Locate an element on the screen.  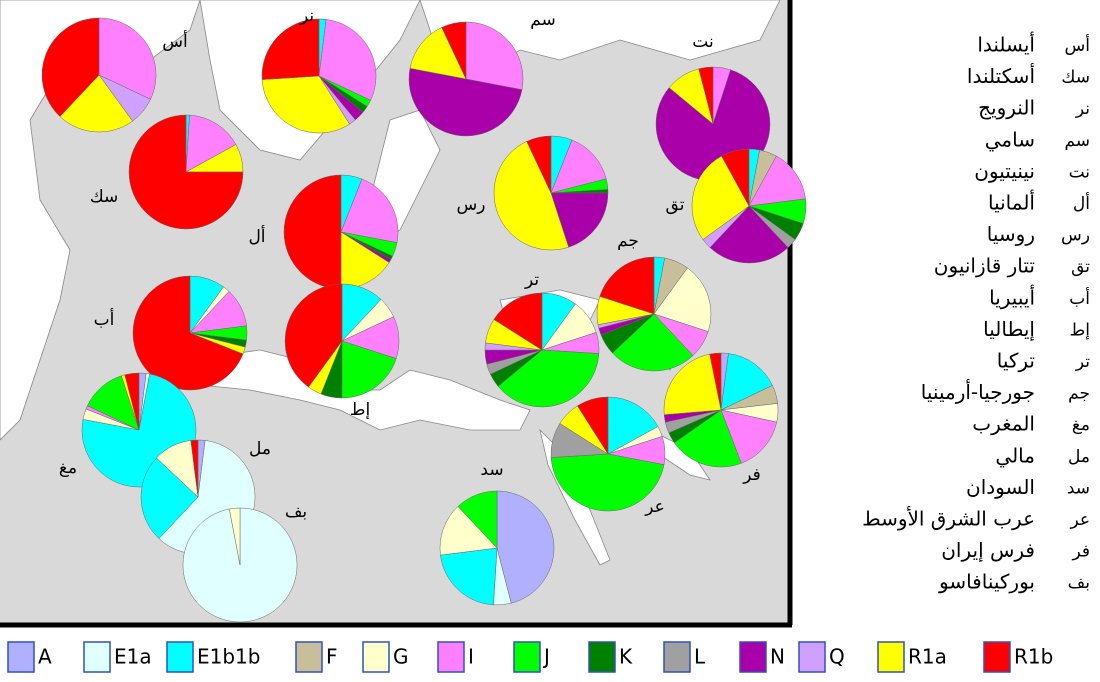
region-name: أيسلندا is located at coordinates (1006, 44).